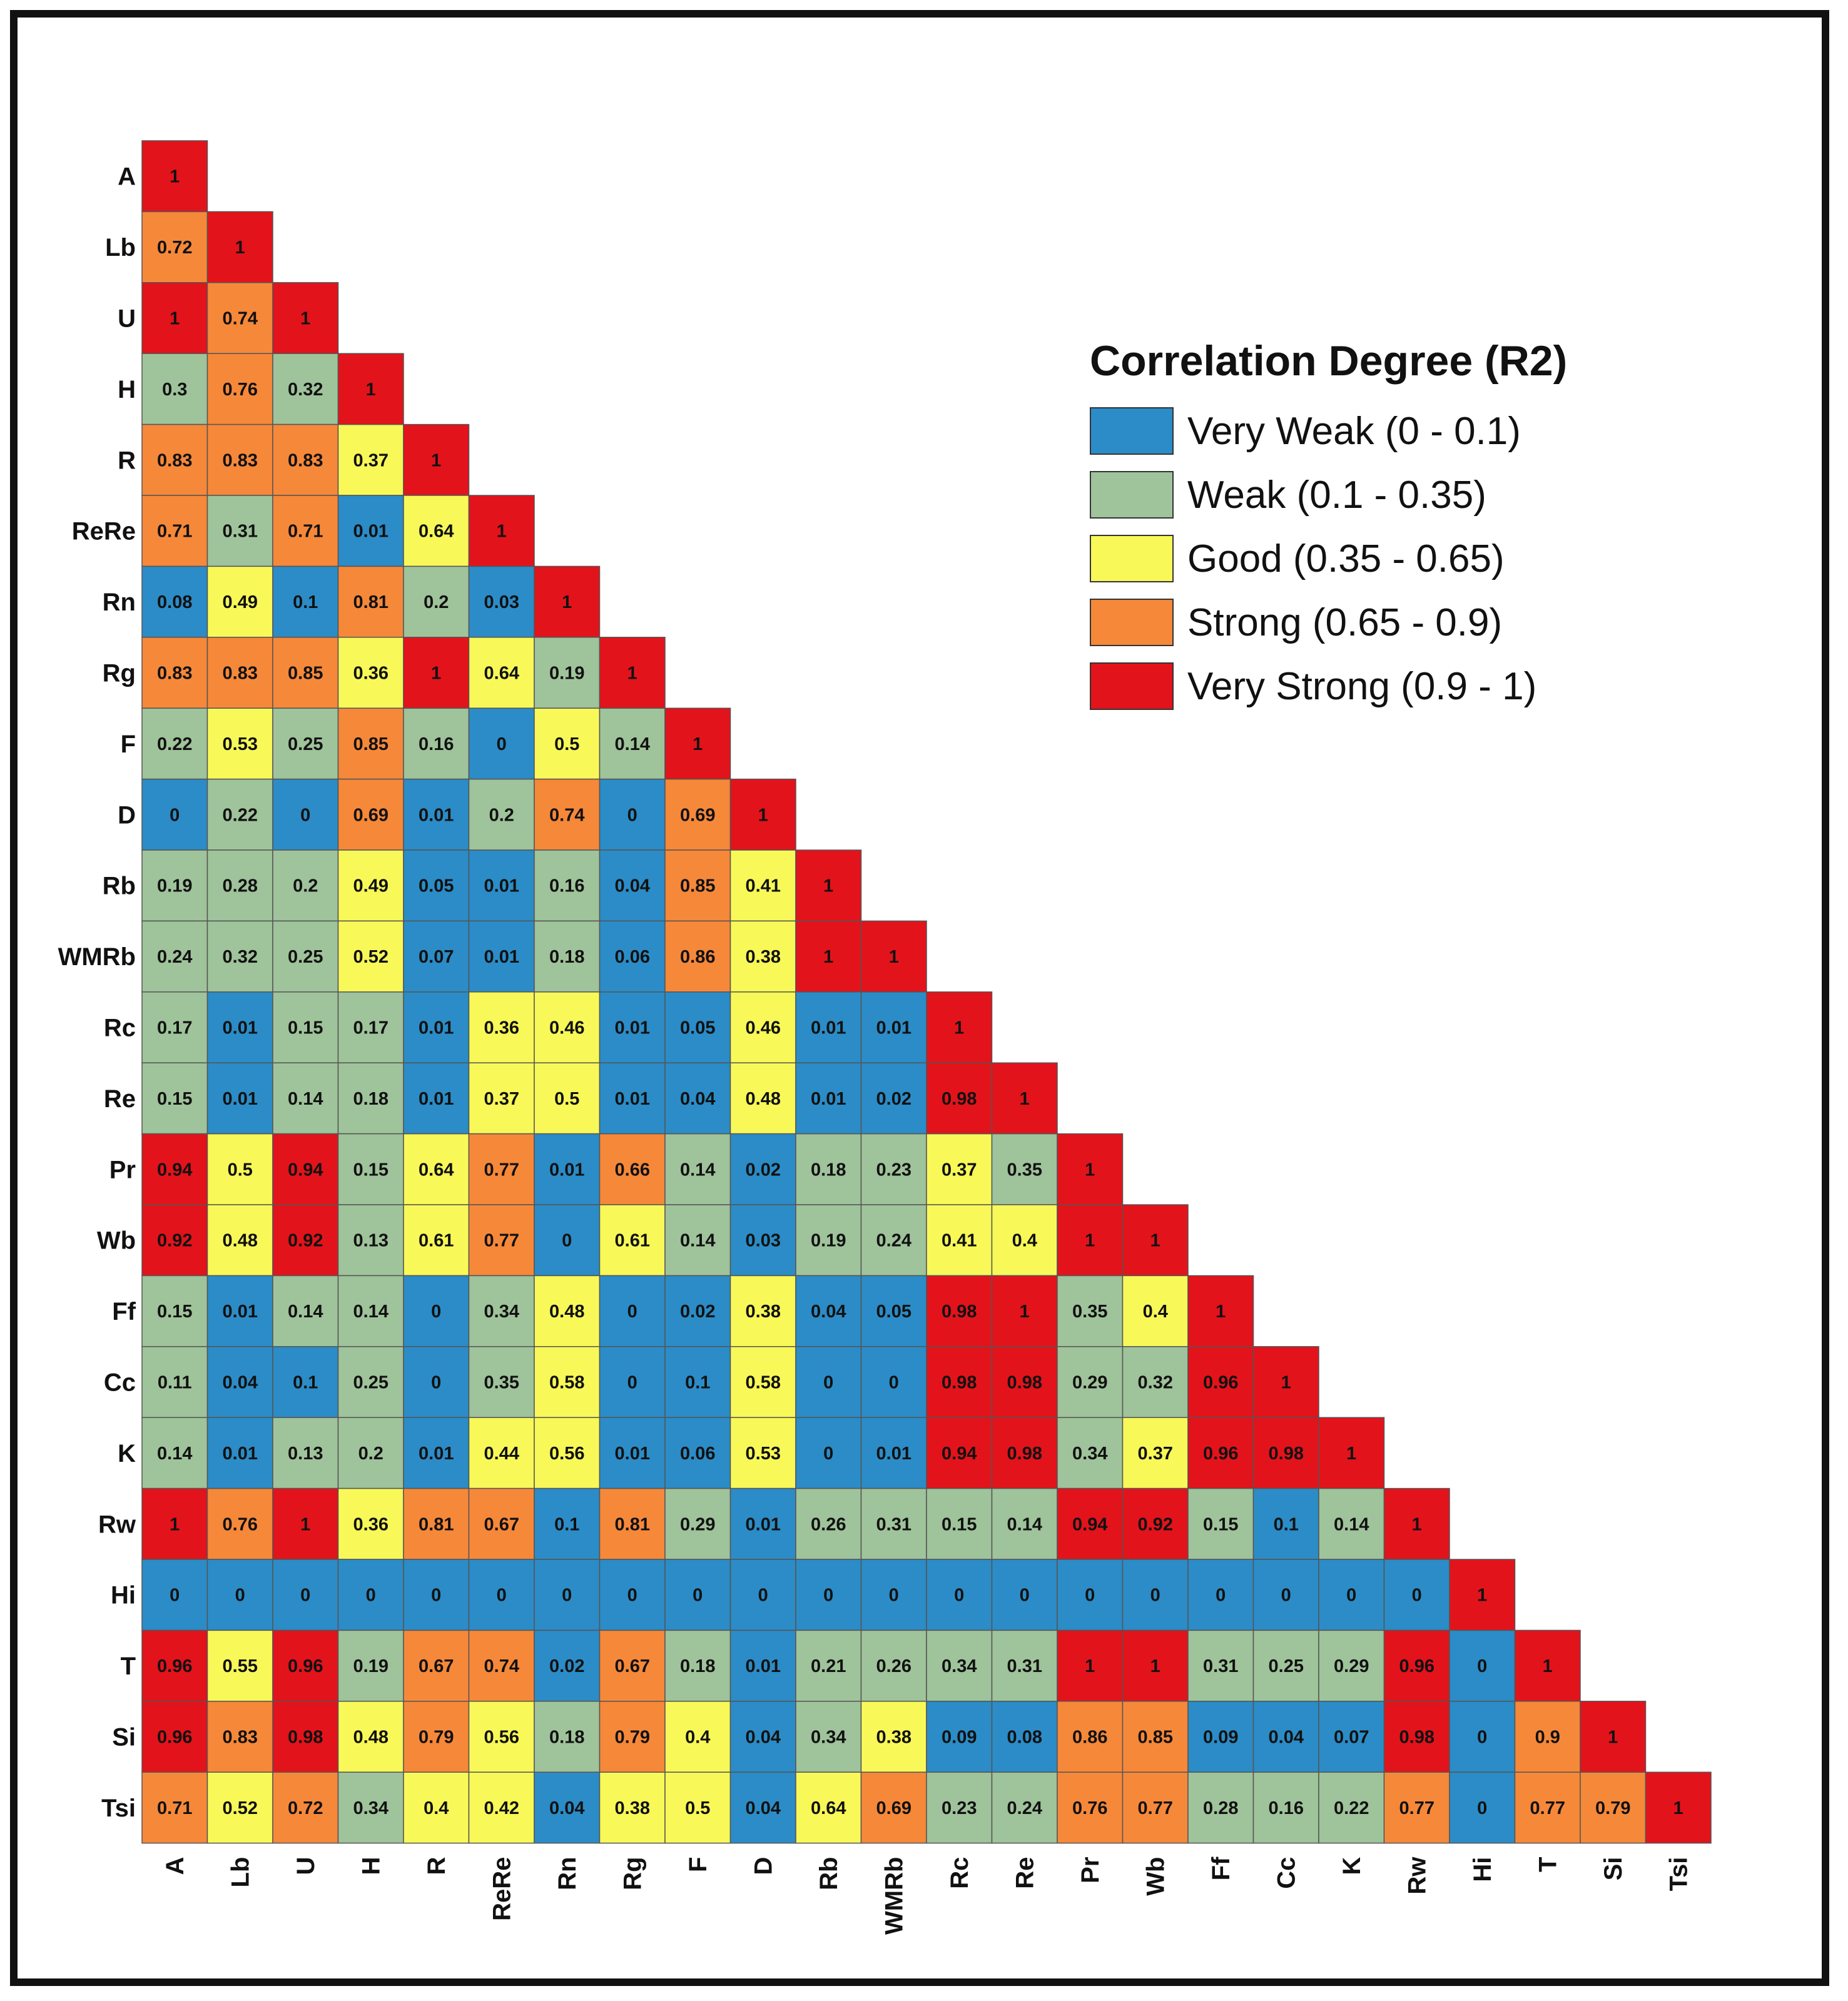 Image resolution: width=1848 pixels, height=2001 pixels. I want to click on legend-item-weak: Weak (0.1 - 0.35), so click(1402, 495).